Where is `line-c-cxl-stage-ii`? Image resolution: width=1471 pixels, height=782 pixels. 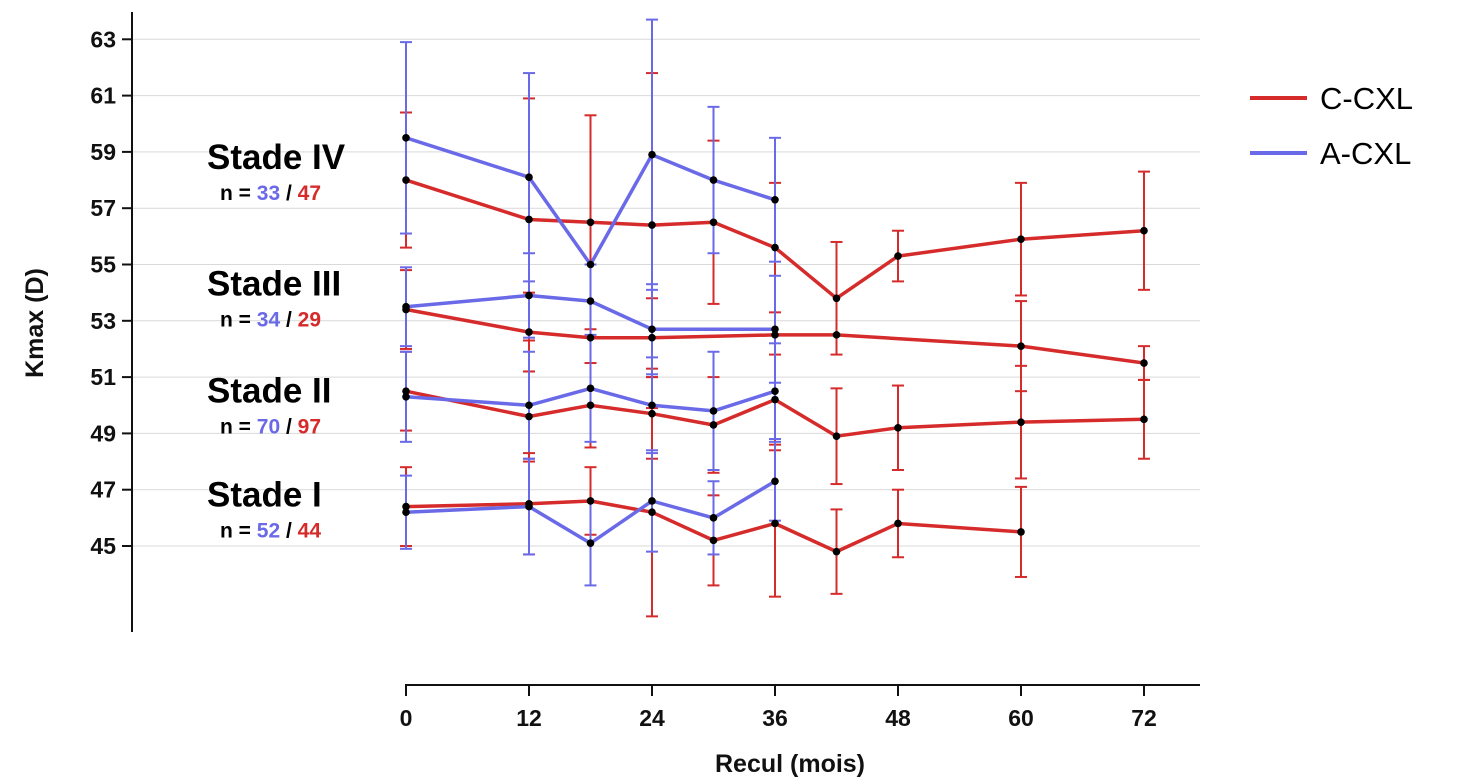 line-c-cxl-stage-ii is located at coordinates (775, 413).